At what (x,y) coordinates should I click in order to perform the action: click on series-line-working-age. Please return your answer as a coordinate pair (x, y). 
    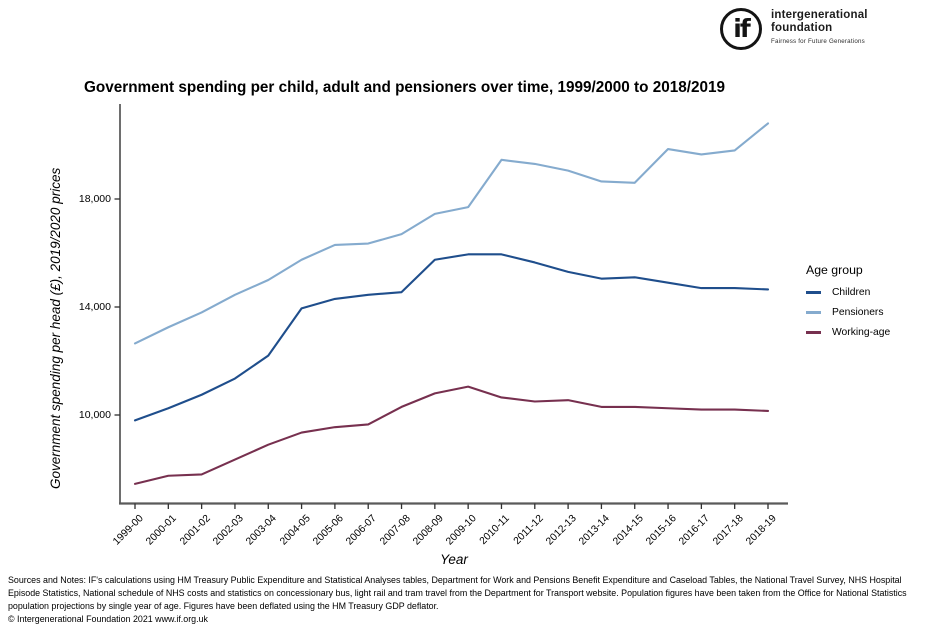
    Looking at the image, I should click on (451, 435).